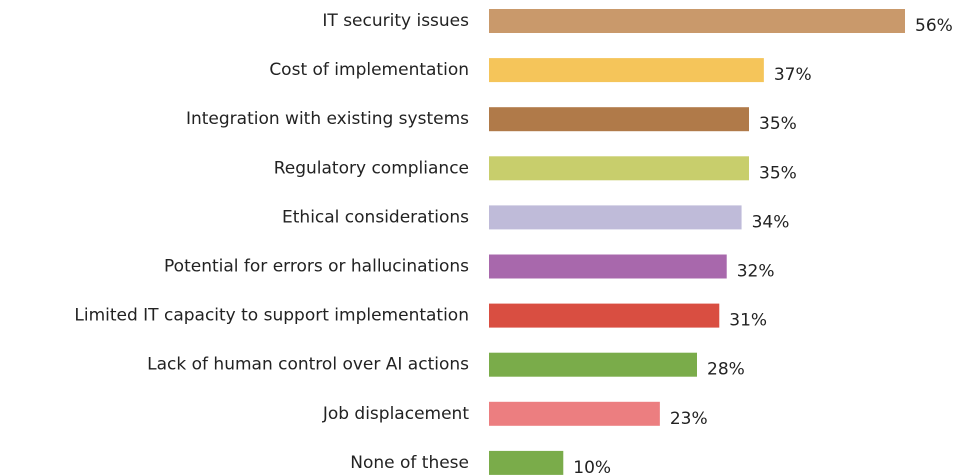 This screenshot has width=973, height=476. I want to click on category-label: Lack of human control over AI actions, so click(308, 365).